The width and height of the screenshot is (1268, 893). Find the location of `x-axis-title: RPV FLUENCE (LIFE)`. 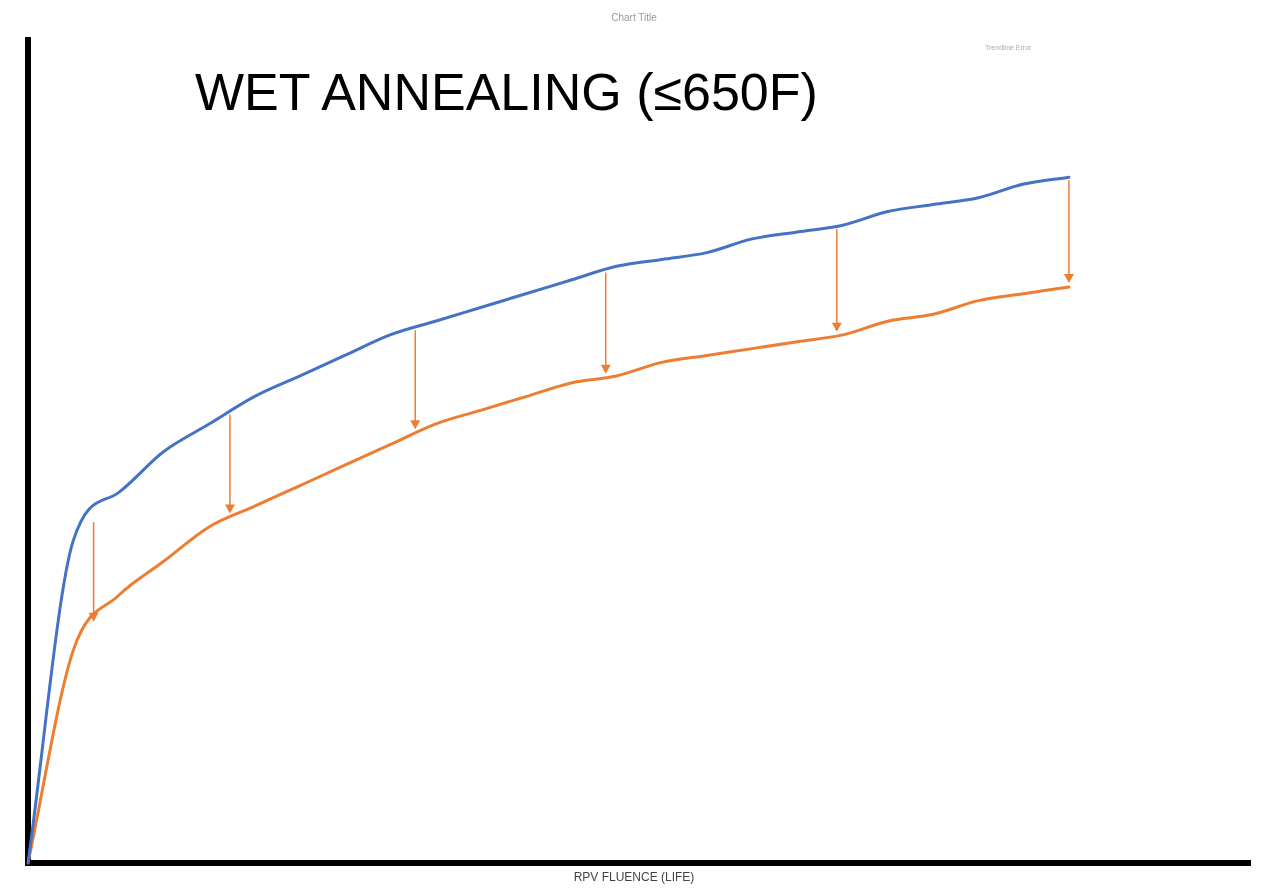

x-axis-title: RPV FLUENCE (LIFE) is located at coordinates (634, 877).